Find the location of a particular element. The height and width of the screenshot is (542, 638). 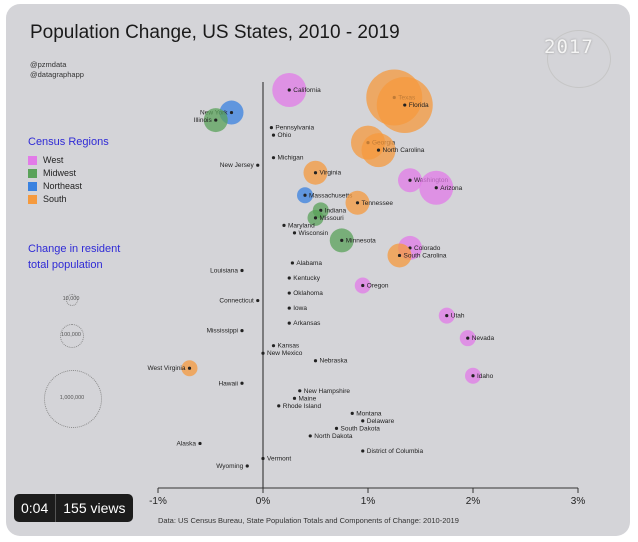

point-california is located at coordinates (289, 90).